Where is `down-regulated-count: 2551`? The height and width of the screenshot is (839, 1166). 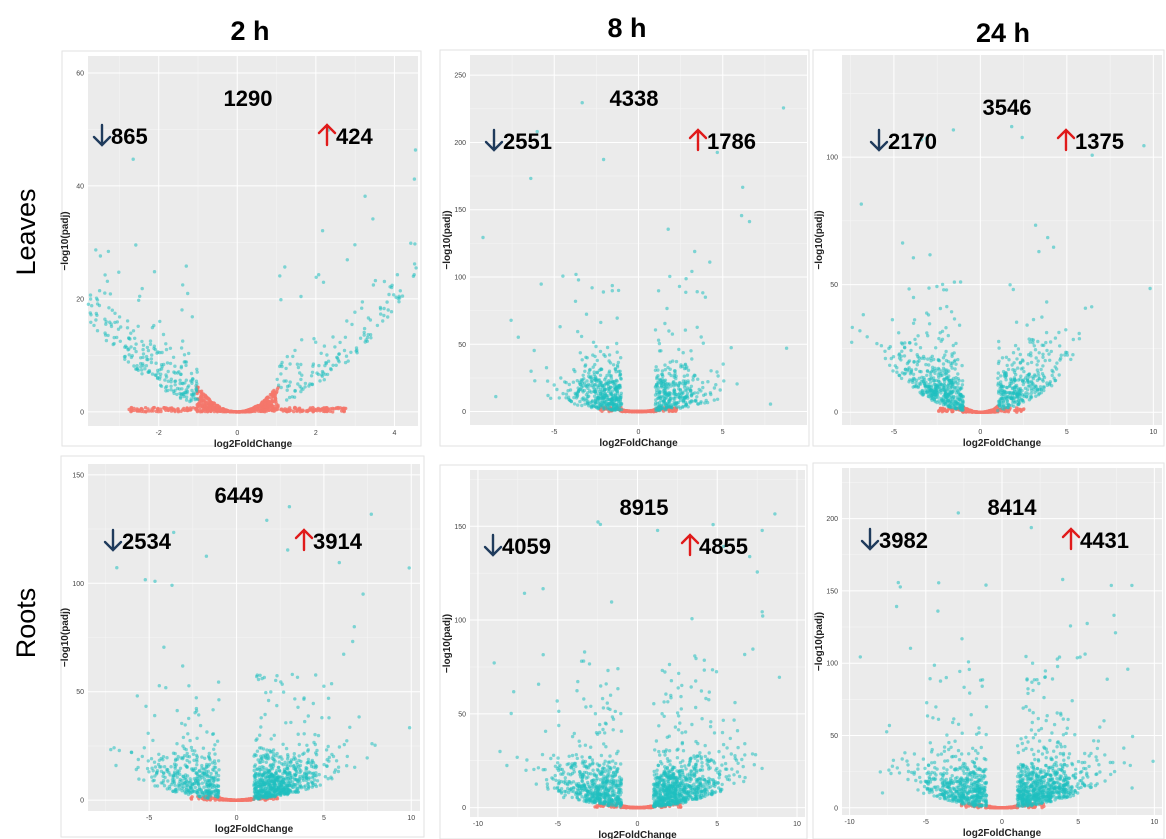
down-regulated-count: 2551 is located at coordinates (527, 141).